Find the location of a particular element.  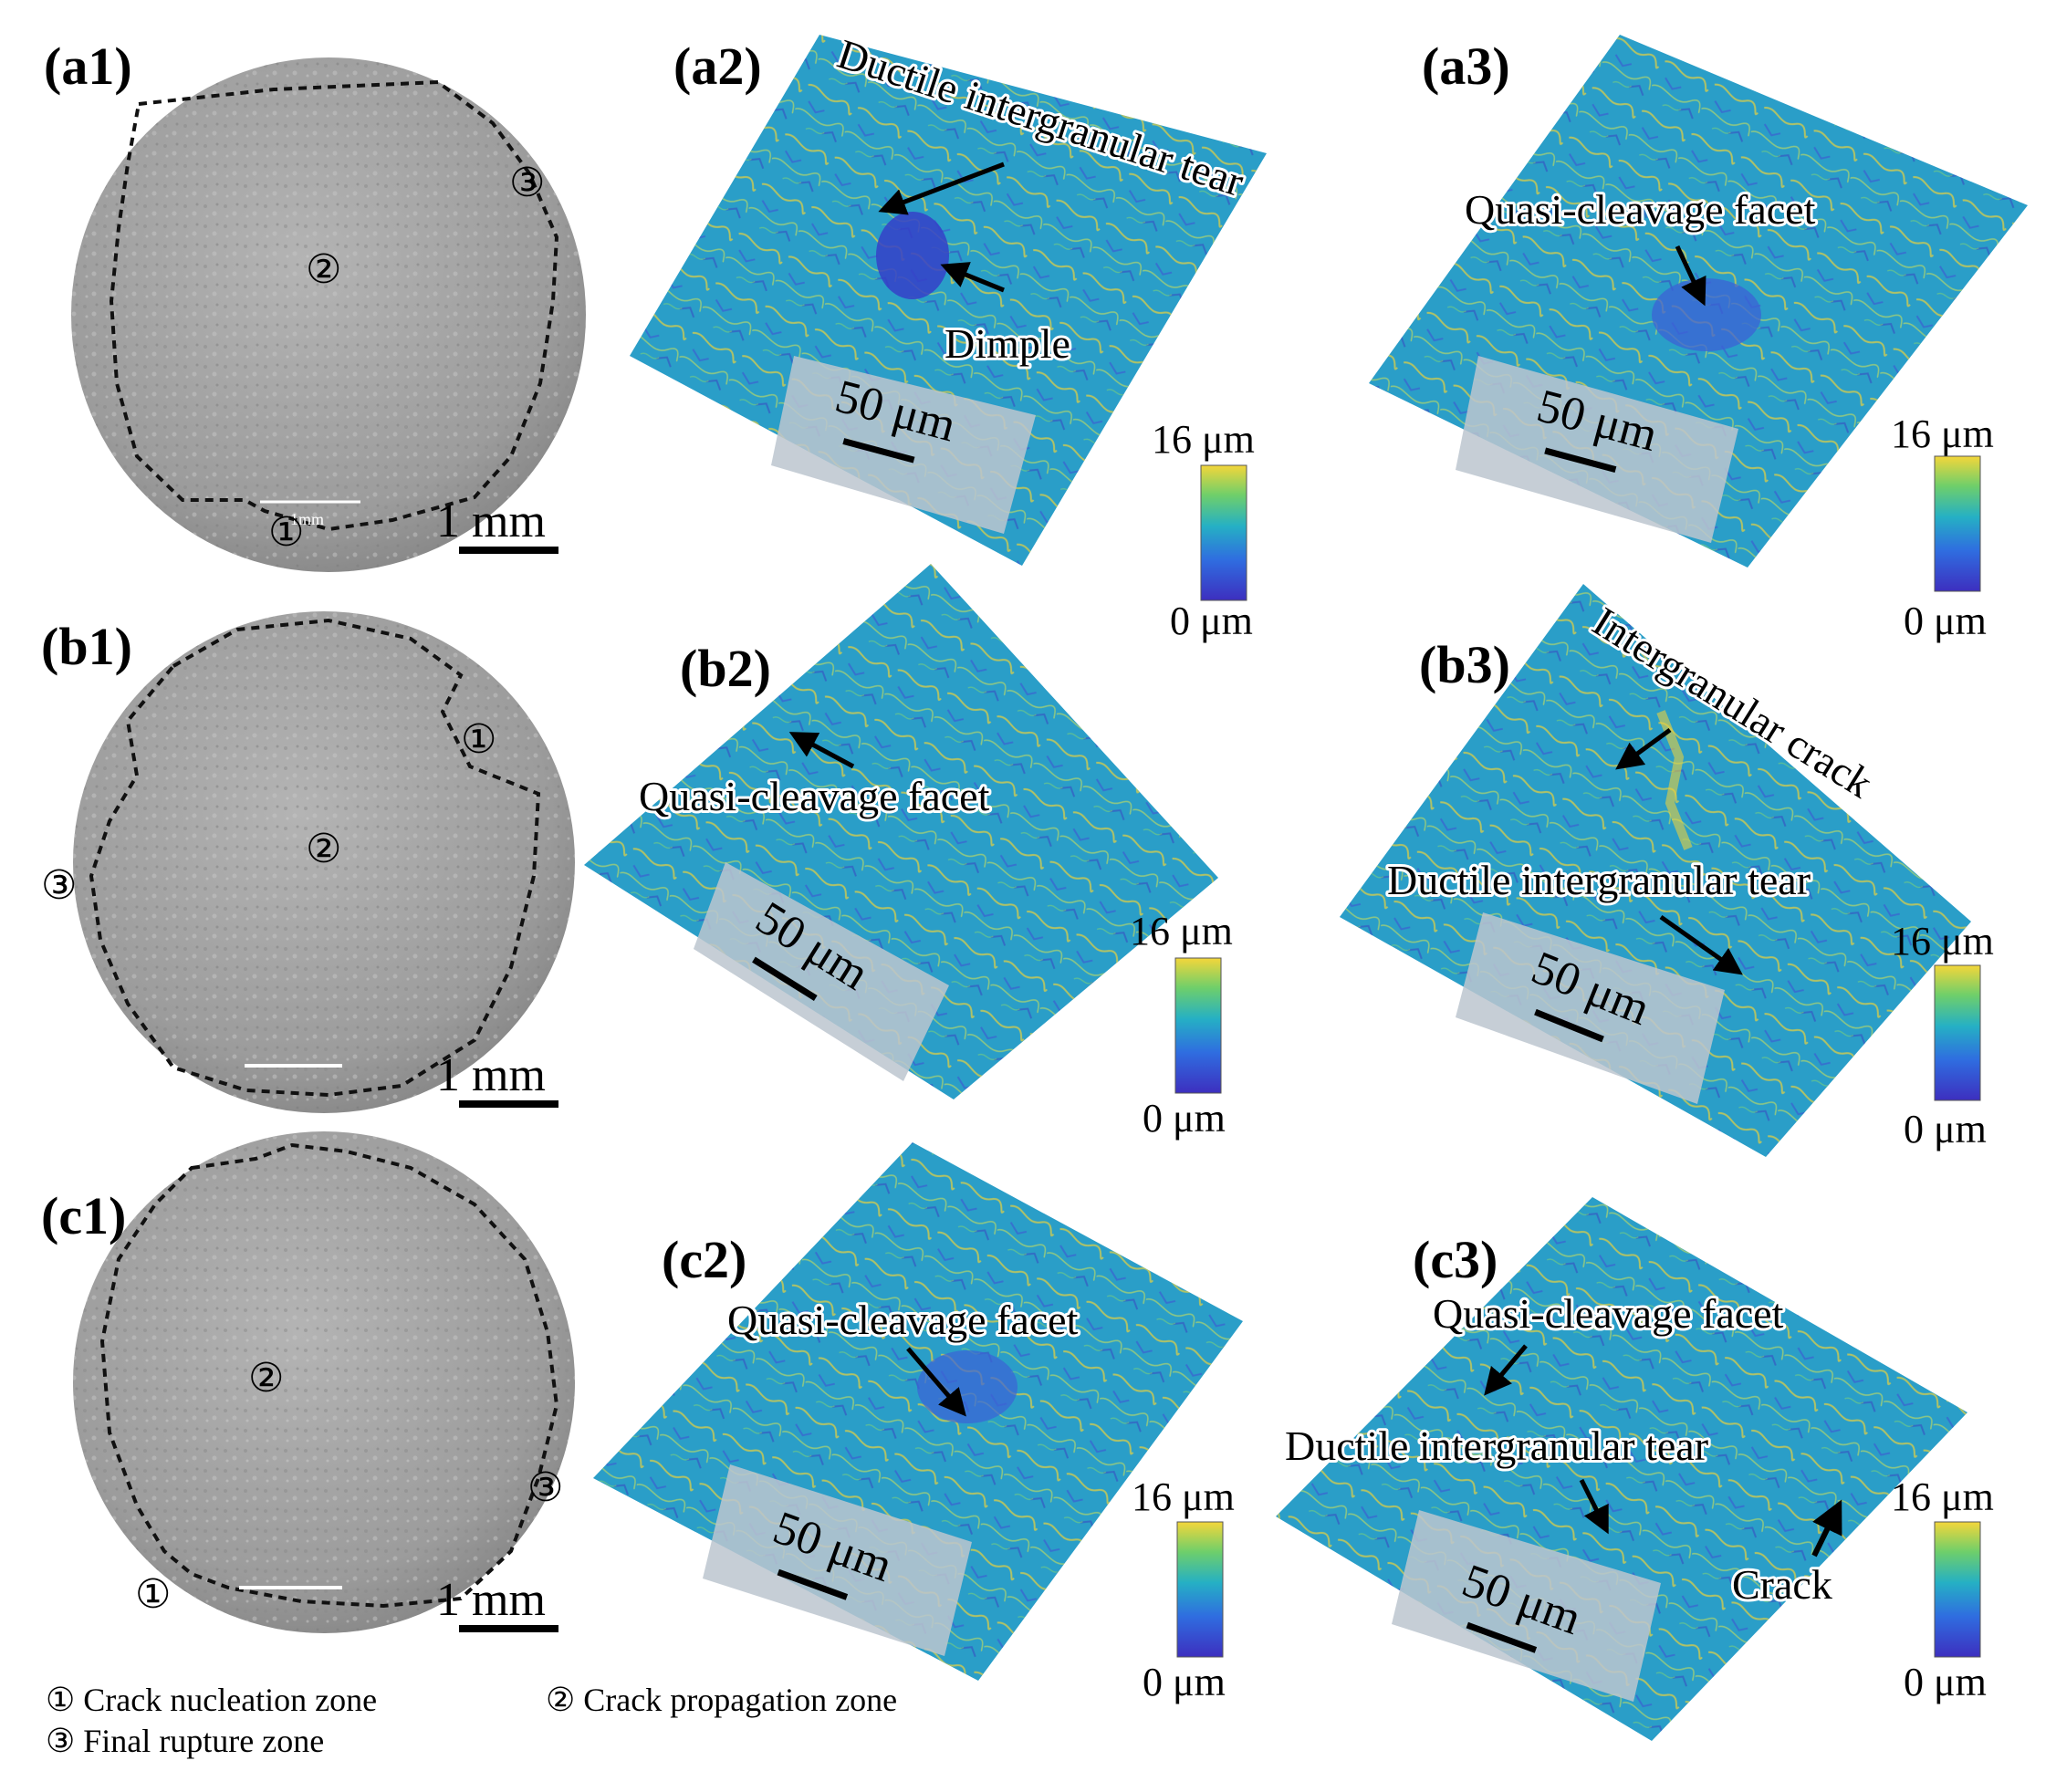

panel-label-c3: (c3) is located at coordinates (1456, 1259).